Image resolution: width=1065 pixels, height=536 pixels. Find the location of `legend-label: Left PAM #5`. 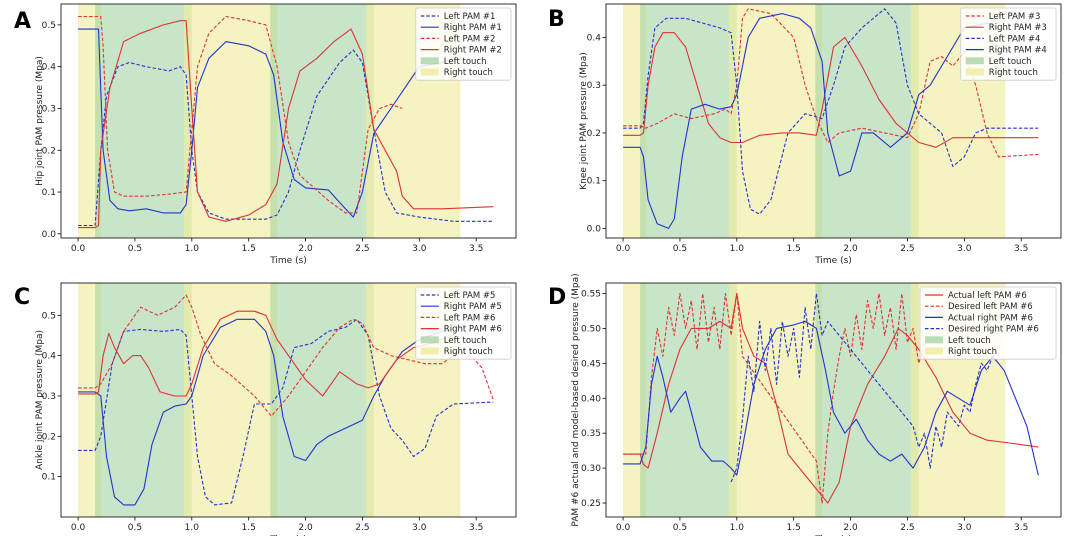

legend-label: Left PAM #5 is located at coordinates (470, 296).